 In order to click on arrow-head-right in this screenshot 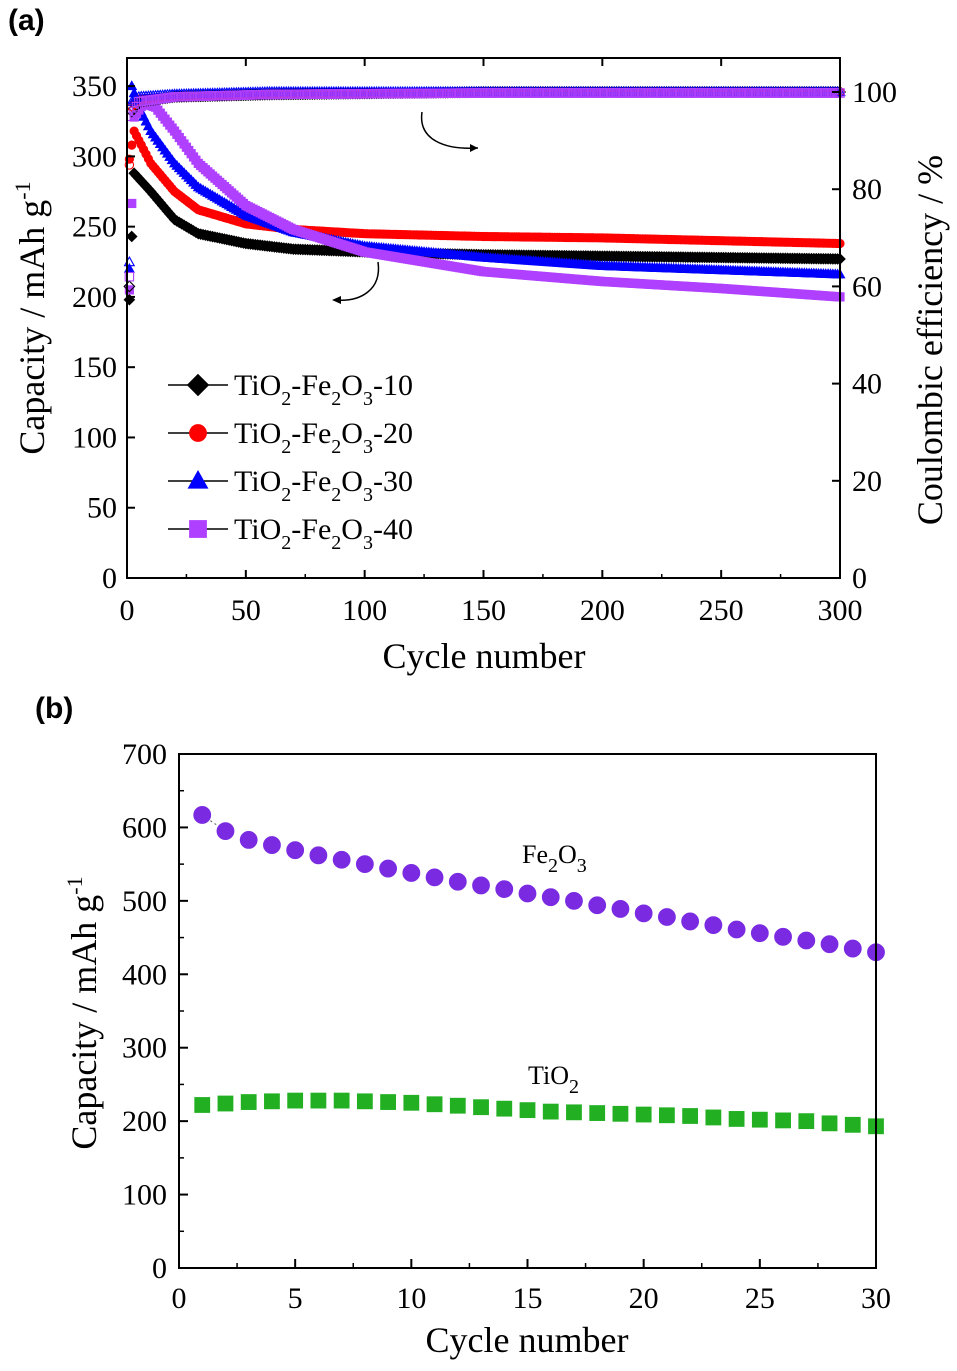, I will do `click(474, 148)`.